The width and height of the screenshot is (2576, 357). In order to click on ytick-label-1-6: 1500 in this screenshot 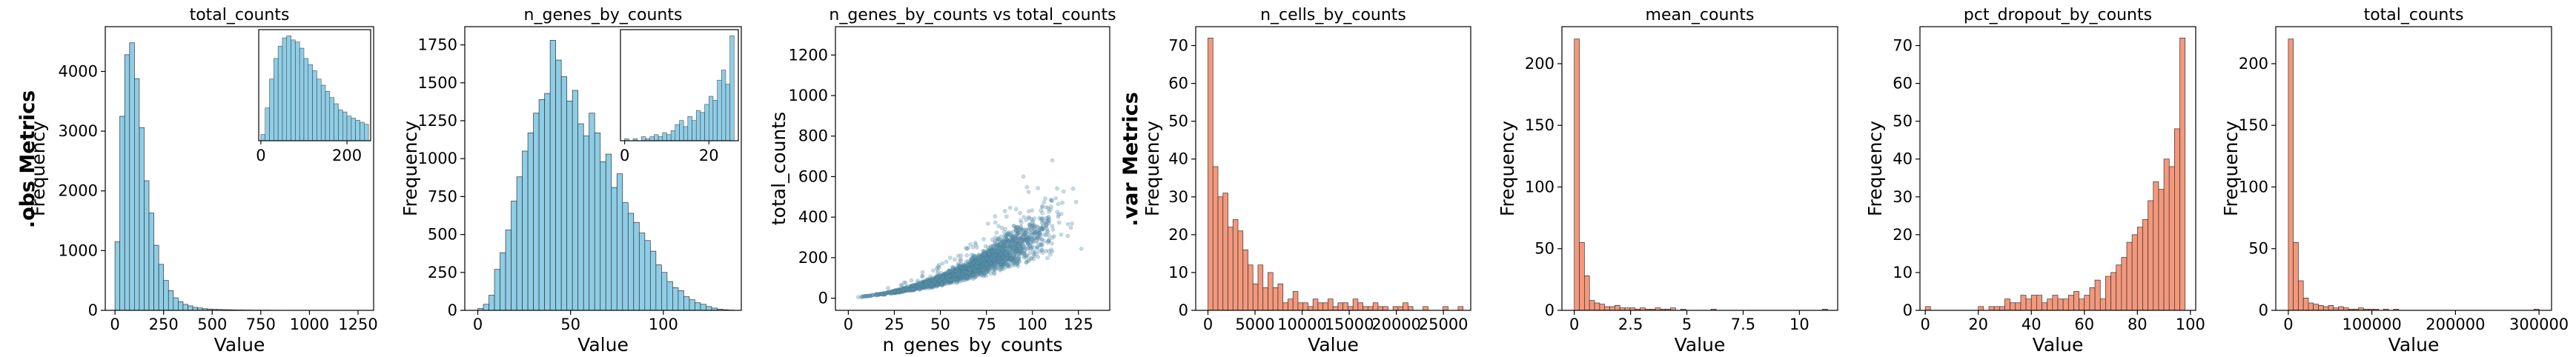, I will do `click(437, 83)`.